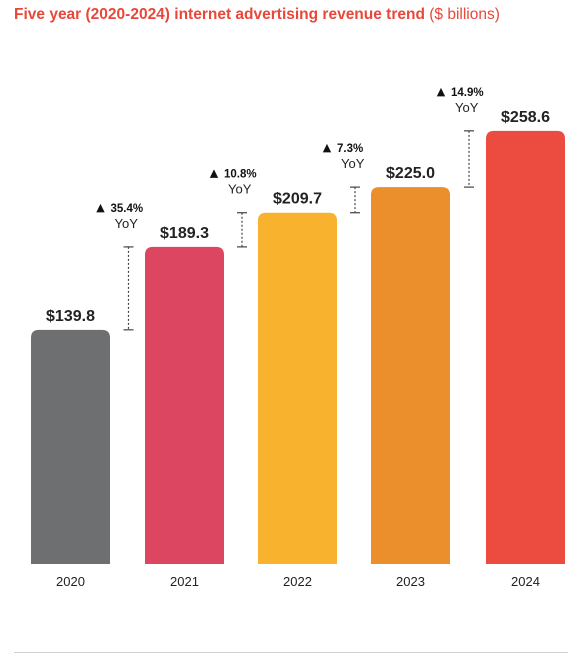 The height and width of the screenshot is (658, 582). What do you see at coordinates (410, 173) in the screenshot?
I see `value-label-2023: $225.0` at bounding box center [410, 173].